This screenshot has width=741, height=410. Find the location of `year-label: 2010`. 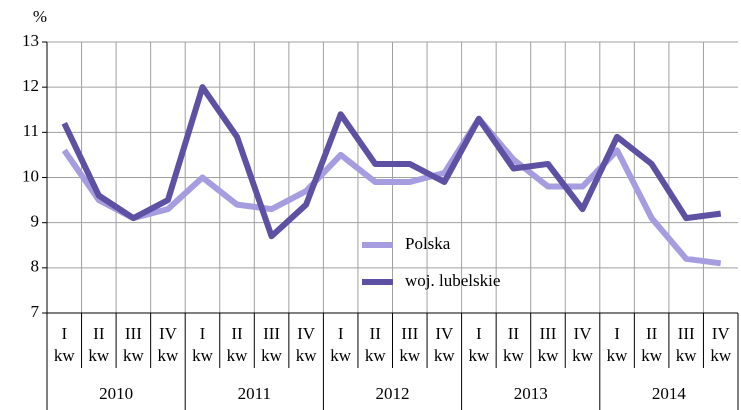

year-label: 2010 is located at coordinates (116, 393).